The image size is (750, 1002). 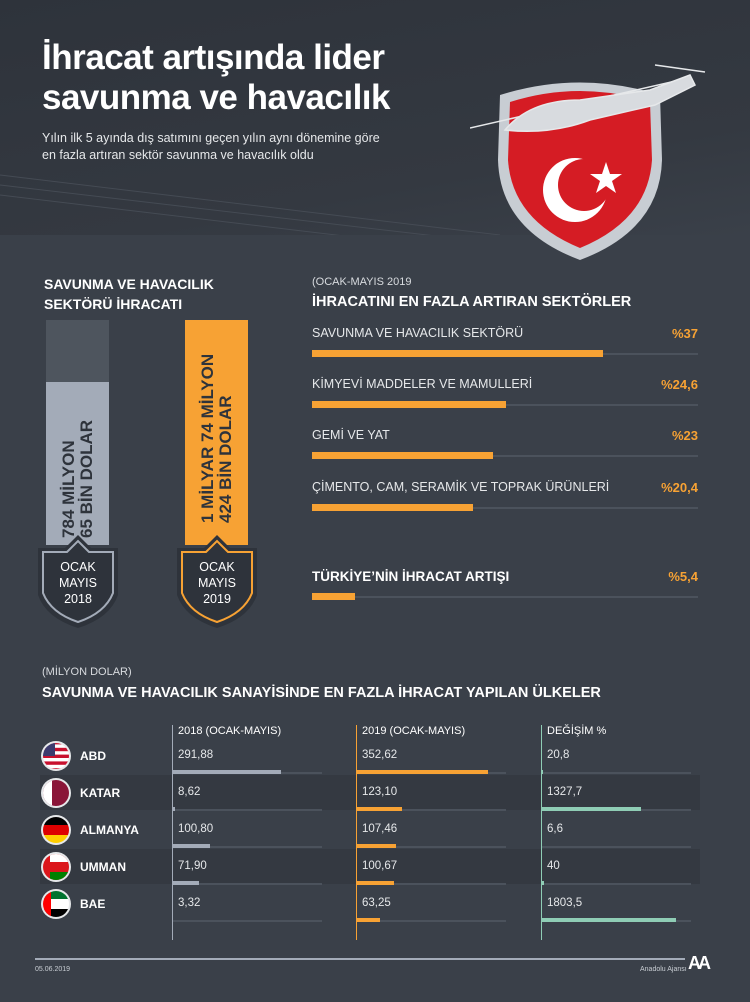 I want to click on sector-value: %20,4, so click(x=679, y=487).